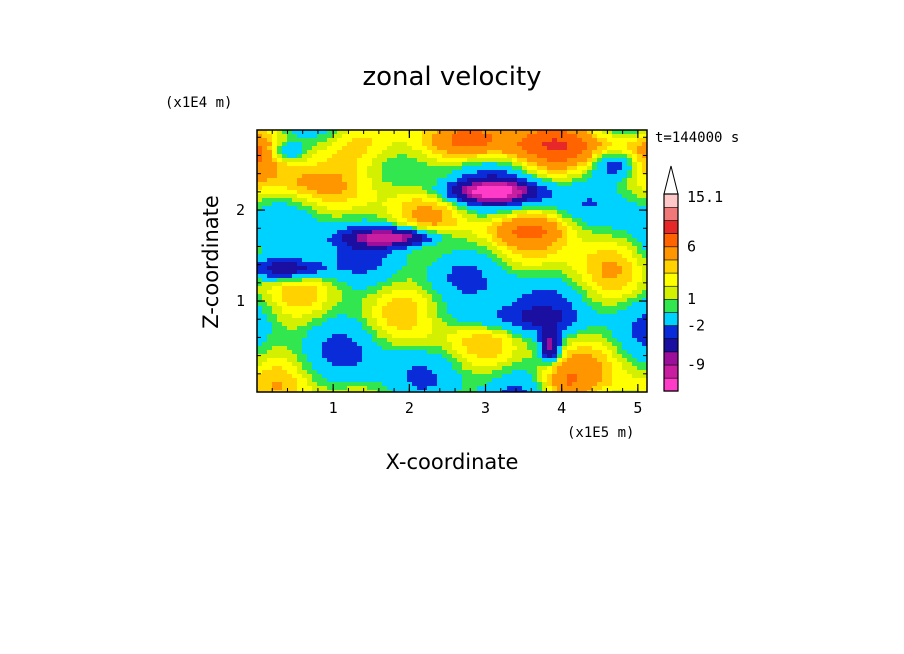  What do you see at coordinates (697, 138) in the screenshot?
I see `time-label: t=144000 s` at bounding box center [697, 138].